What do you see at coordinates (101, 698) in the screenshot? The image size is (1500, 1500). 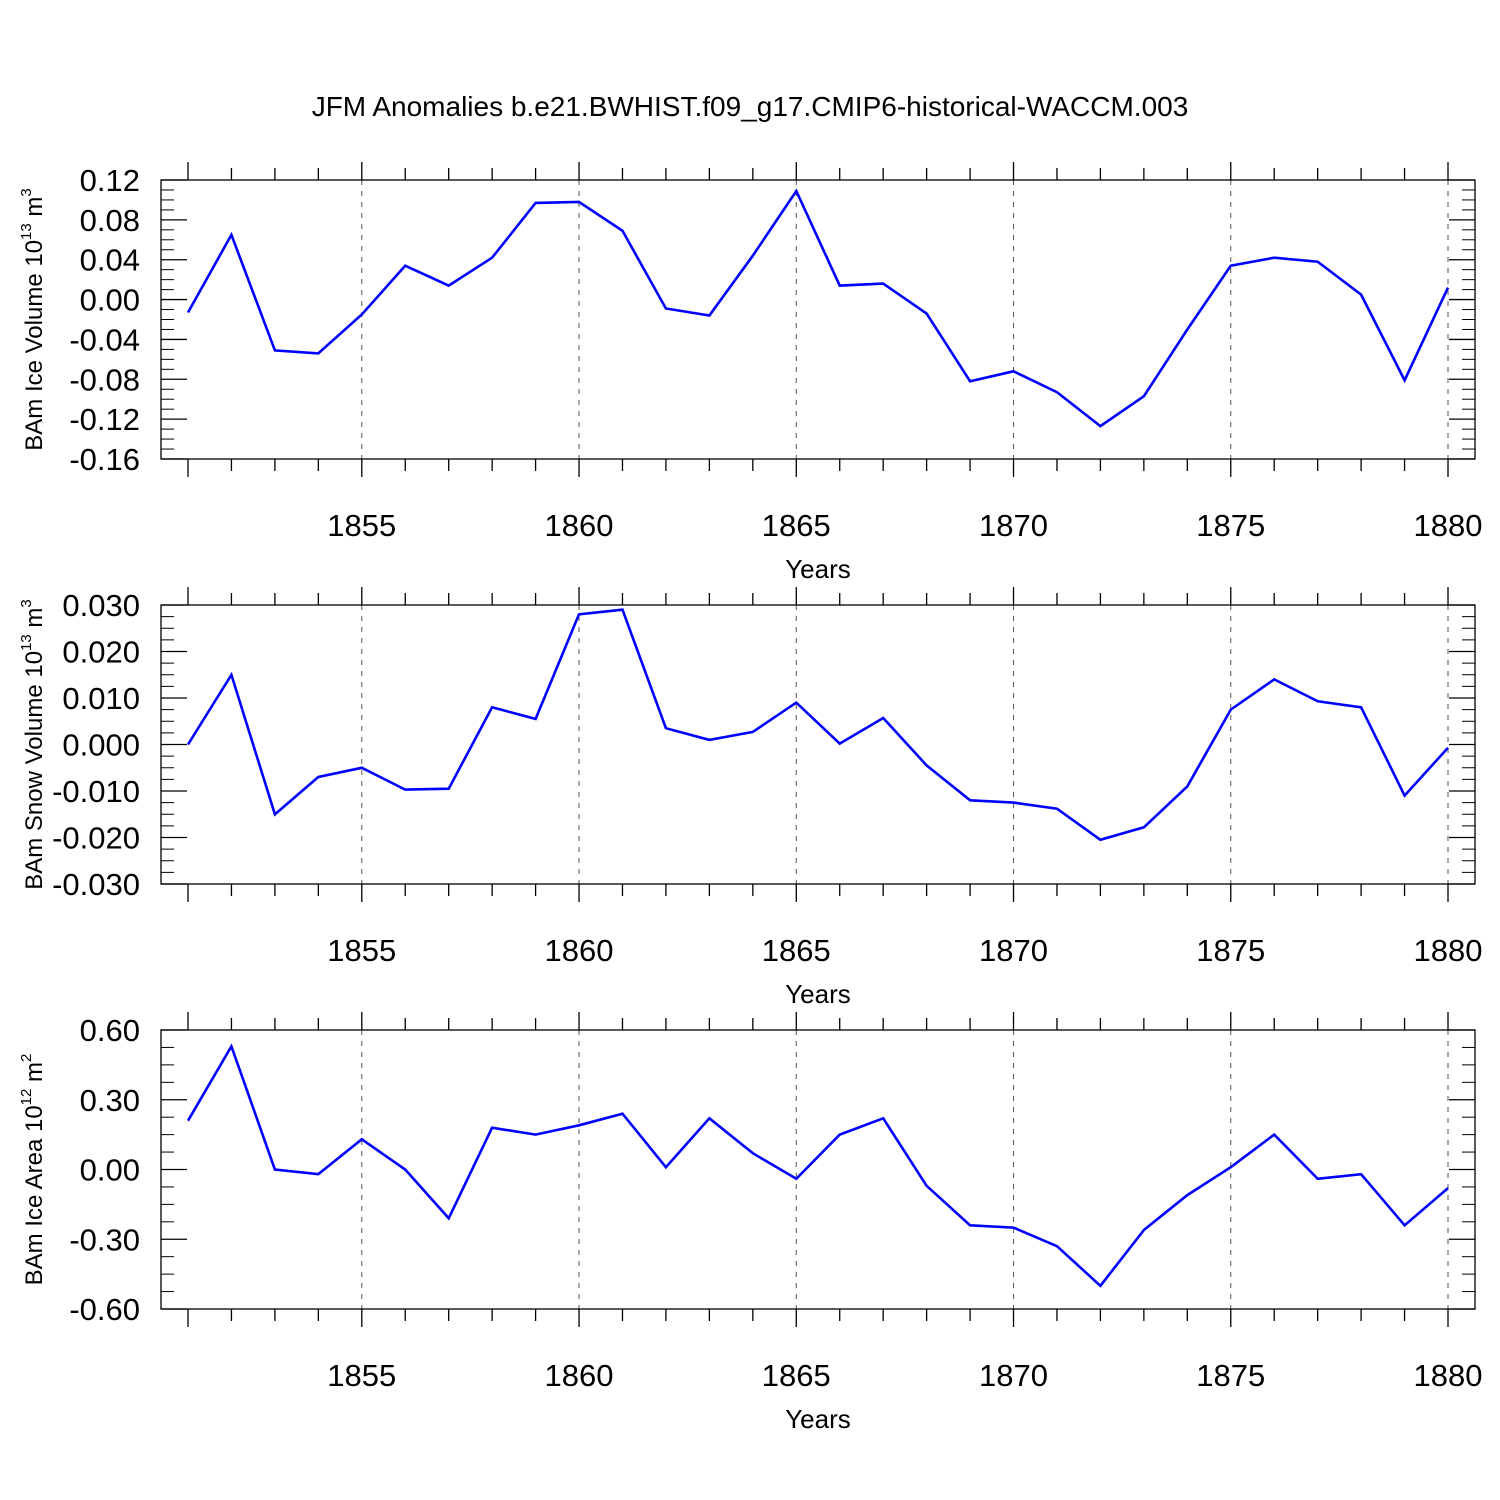 I see `y-tick-label: 0.010` at bounding box center [101, 698].